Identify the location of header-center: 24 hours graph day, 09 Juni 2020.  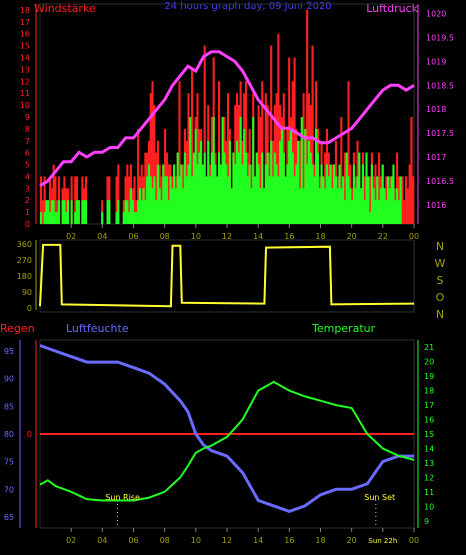
(247, 6).